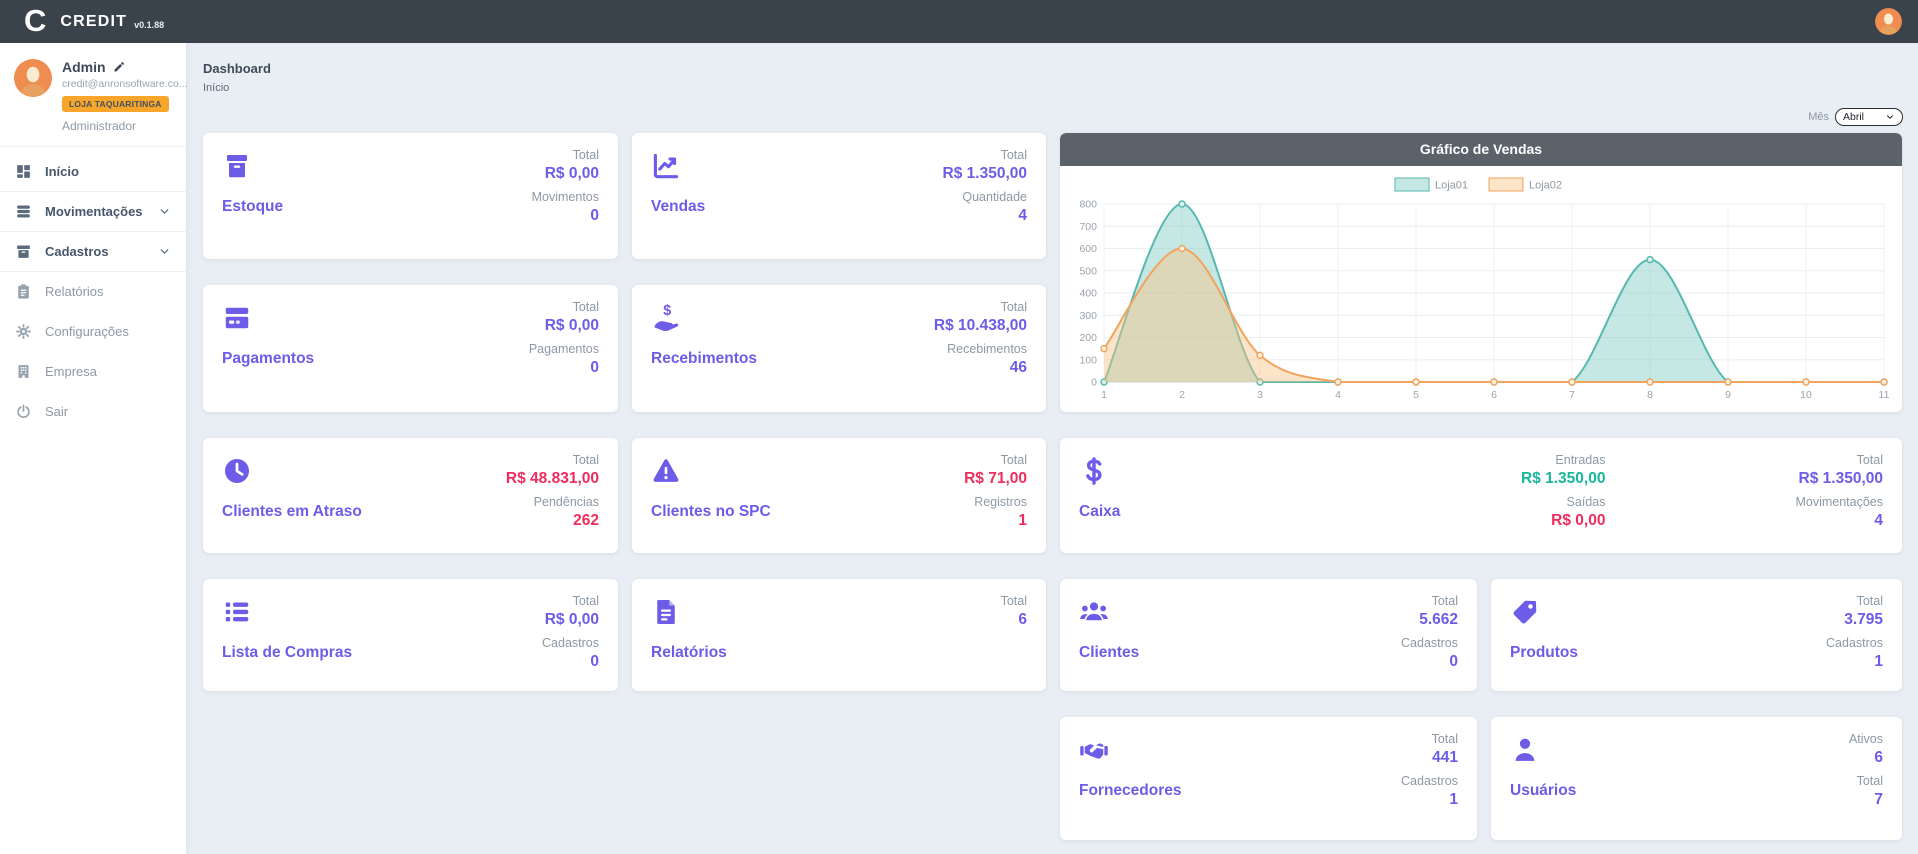 The height and width of the screenshot is (854, 1918). What do you see at coordinates (115, 104) in the screenshot?
I see `store-badge: LOJA TAQUARITINGA` at bounding box center [115, 104].